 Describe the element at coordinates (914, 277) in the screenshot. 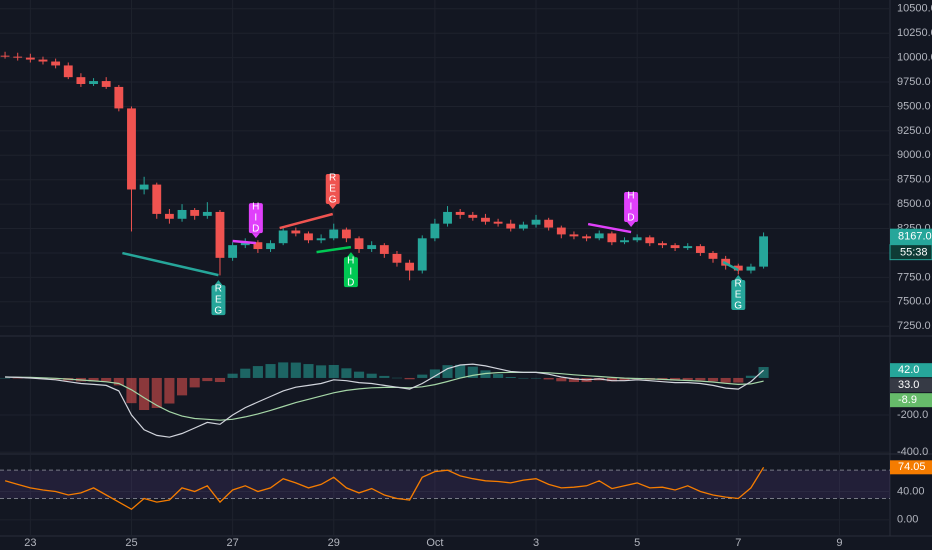

I see `y-tick-label: 7750.0` at that location.